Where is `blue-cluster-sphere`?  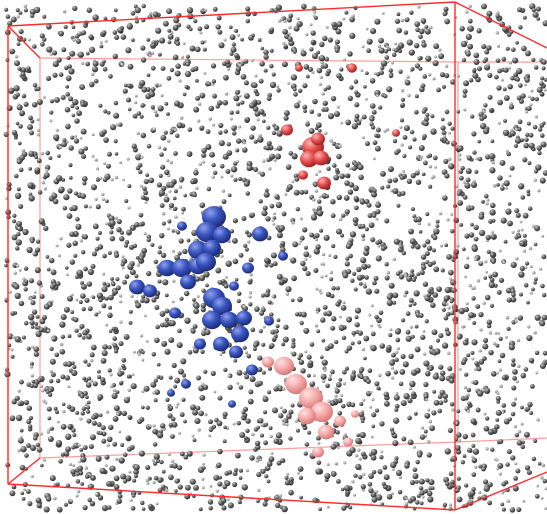
blue-cluster-sphere is located at coordinates (222, 306).